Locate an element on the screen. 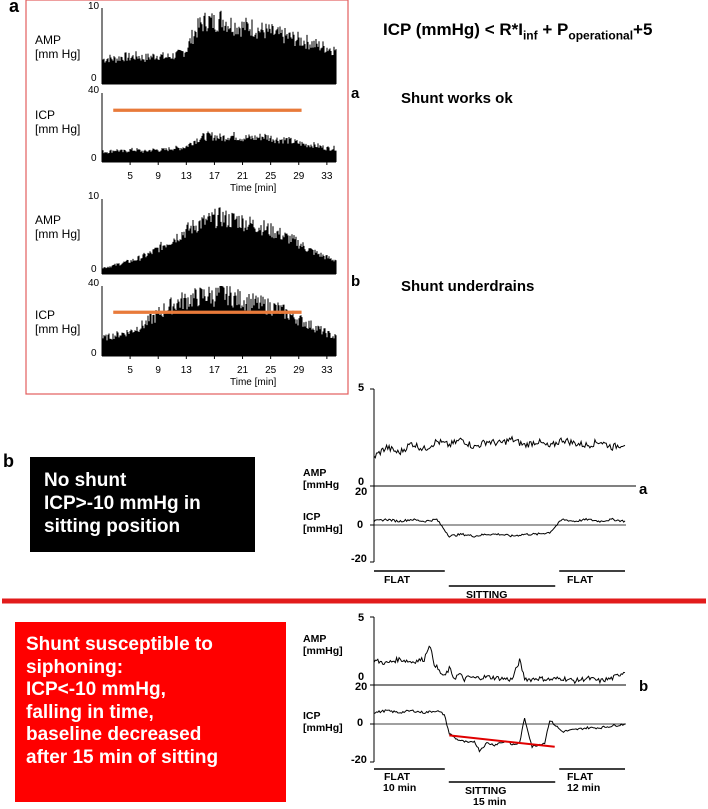  a-bottom-amp-ytick: 0 is located at coordinates (94, 269).